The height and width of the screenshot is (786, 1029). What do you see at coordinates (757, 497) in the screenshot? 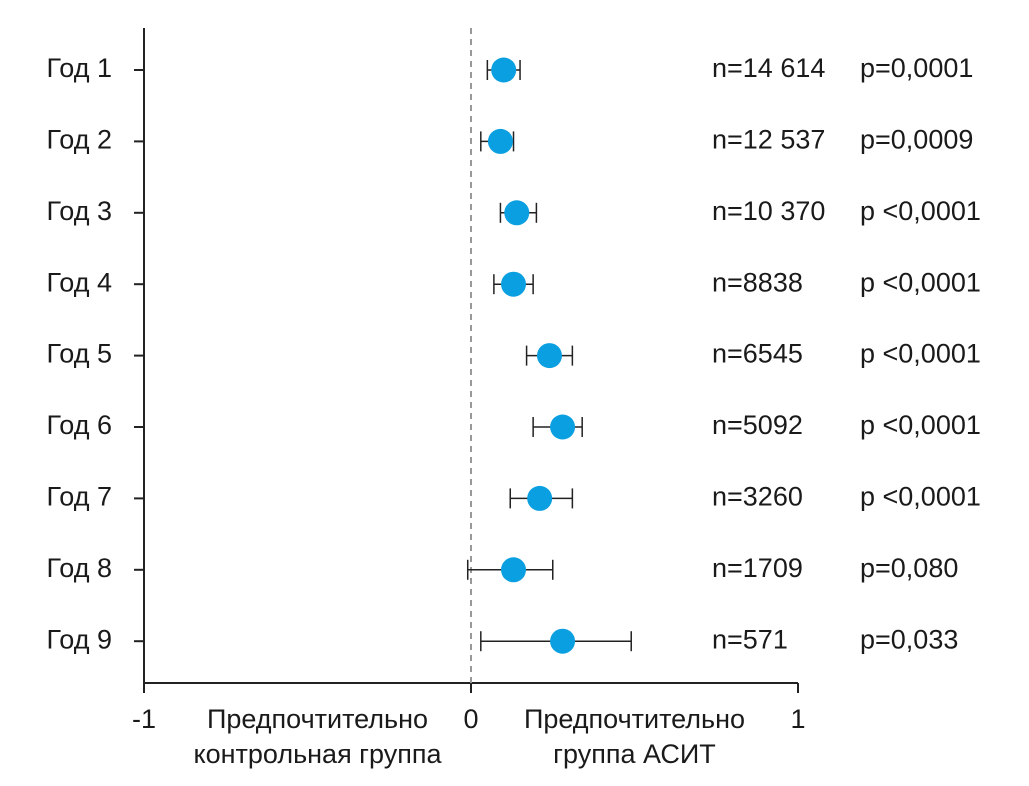
I see `n-label: n=3260` at bounding box center [757, 497].